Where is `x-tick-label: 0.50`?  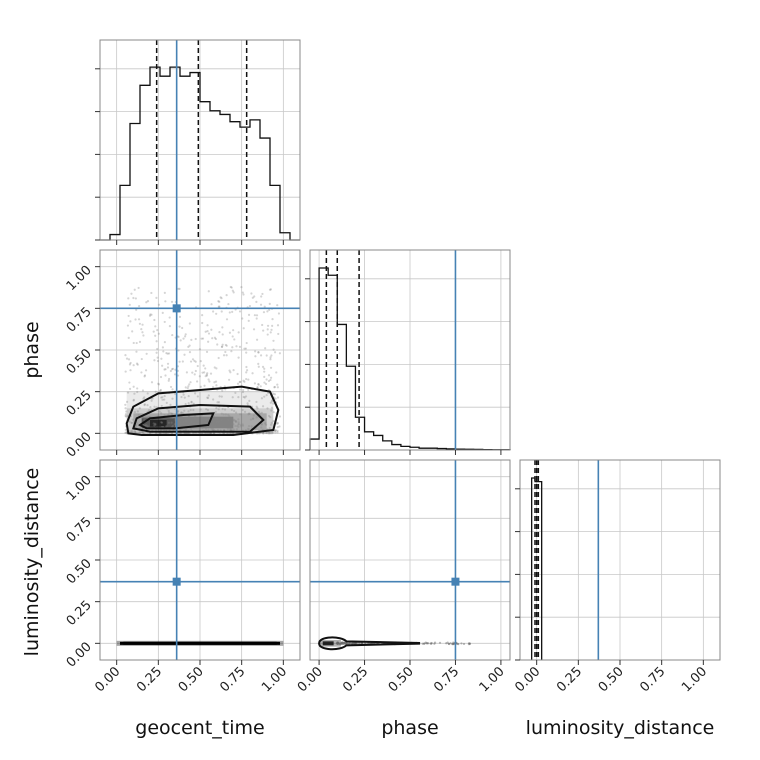
x-tick-label: 0.50 is located at coordinates (401, 679).